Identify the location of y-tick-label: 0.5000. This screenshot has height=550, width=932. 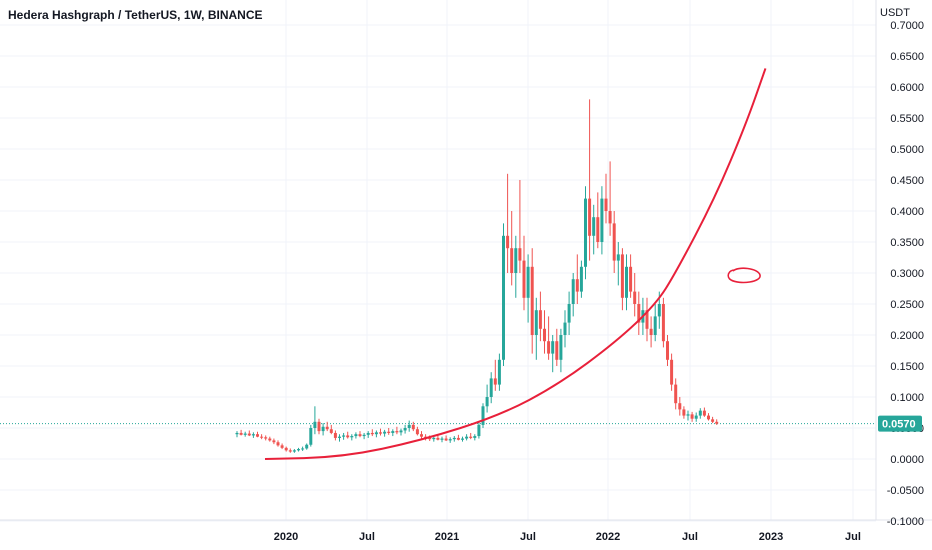
(907, 150).